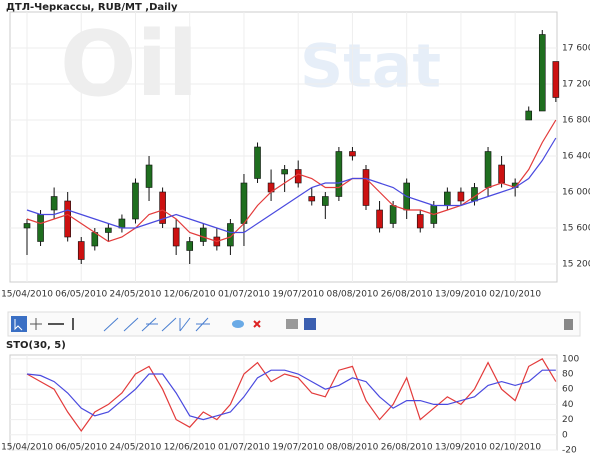  Describe the element at coordinates (565, 435) in the screenshot. I see `y-tick-label: 0` at that location.